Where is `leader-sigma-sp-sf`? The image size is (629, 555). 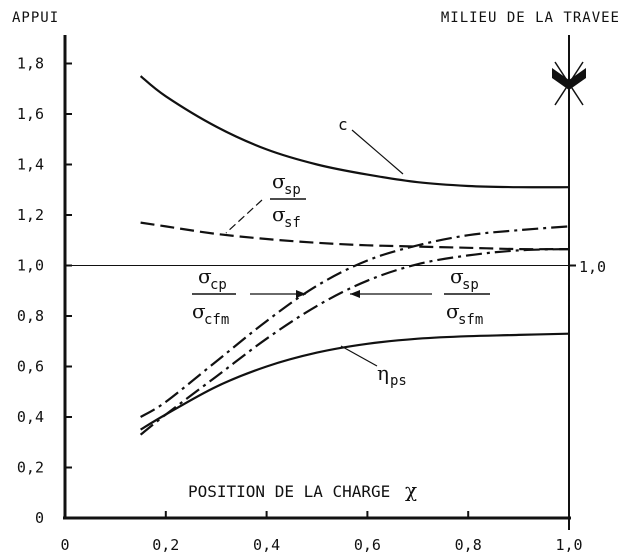 leader-sigma-sp-sf is located at coordinates (244, 216).